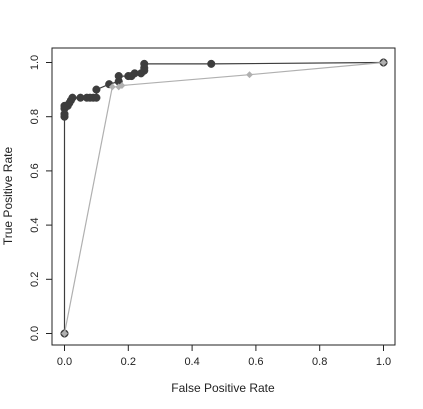 The width and height of the screenshot is (423, 409). I want to click on x-tick-label: 0.4, so click(191, 362).